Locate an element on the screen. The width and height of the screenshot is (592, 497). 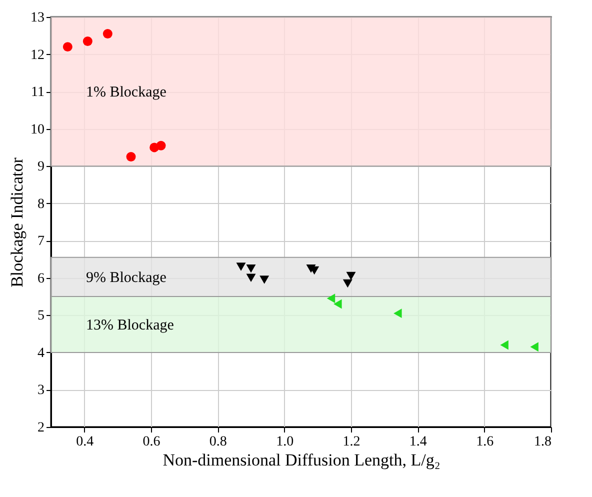
y-tick-label: 2 is located at coordinates (41, 428).